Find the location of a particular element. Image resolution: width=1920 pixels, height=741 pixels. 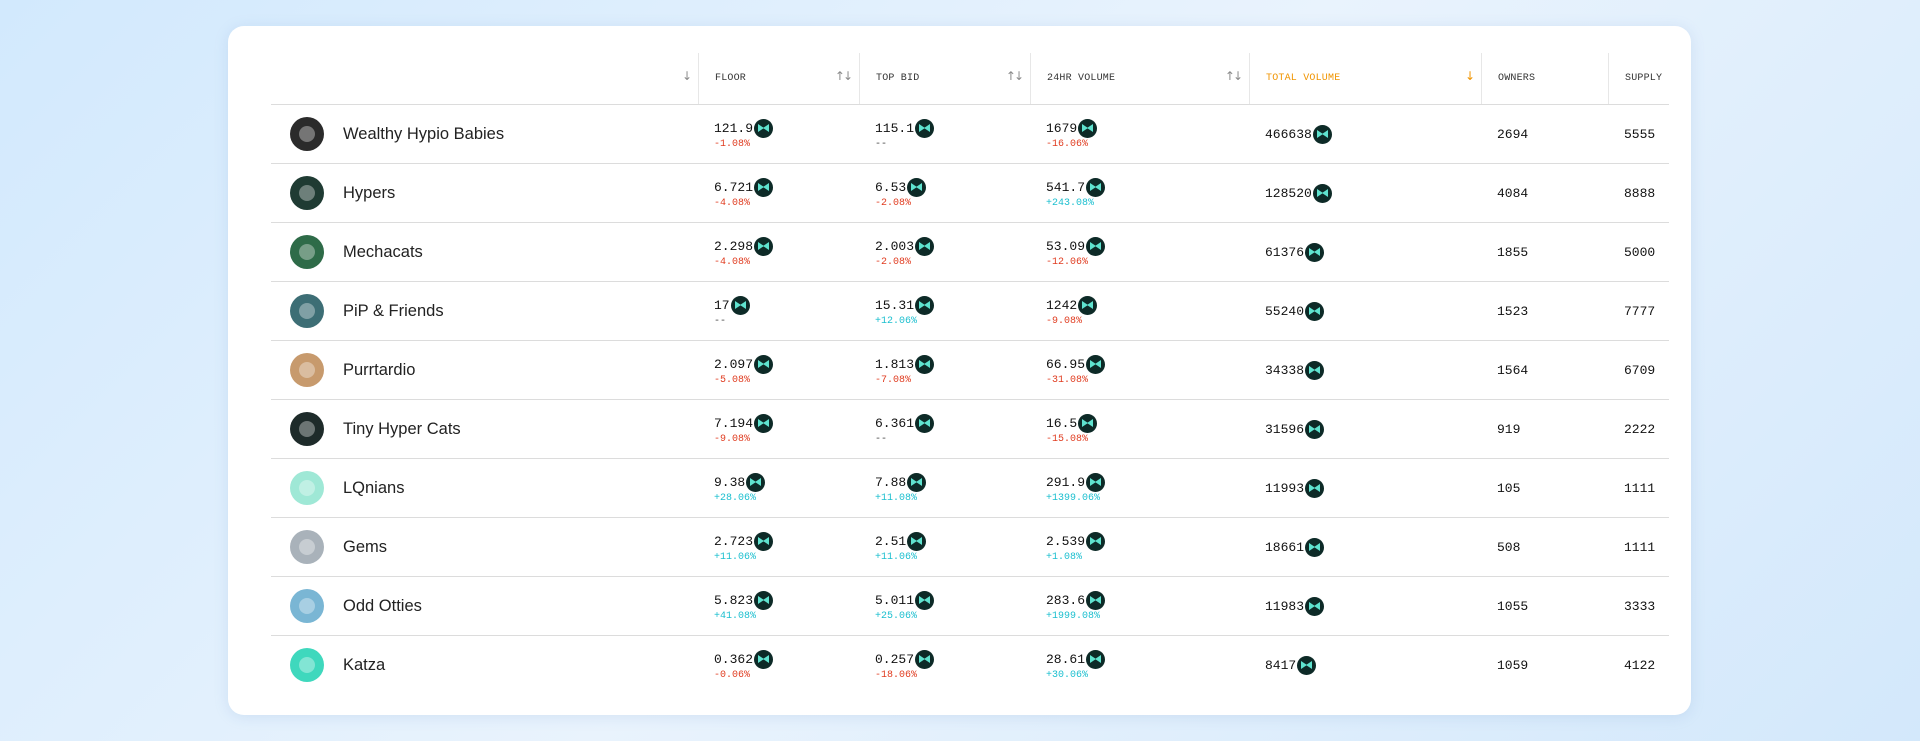

collection-name: LQnians is located at coordinates (374, 487).